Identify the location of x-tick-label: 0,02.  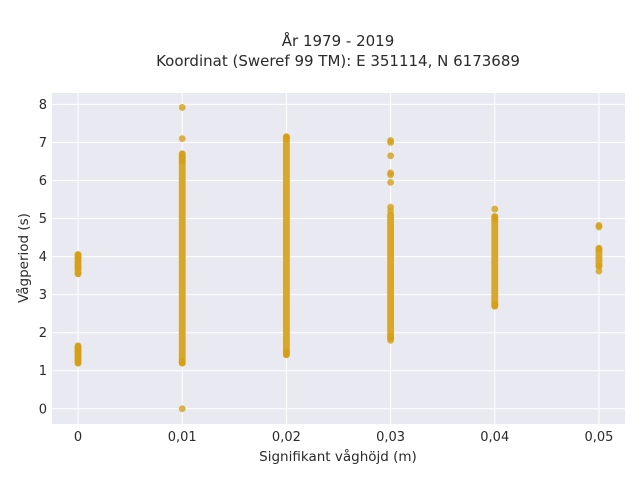
(286, 437).